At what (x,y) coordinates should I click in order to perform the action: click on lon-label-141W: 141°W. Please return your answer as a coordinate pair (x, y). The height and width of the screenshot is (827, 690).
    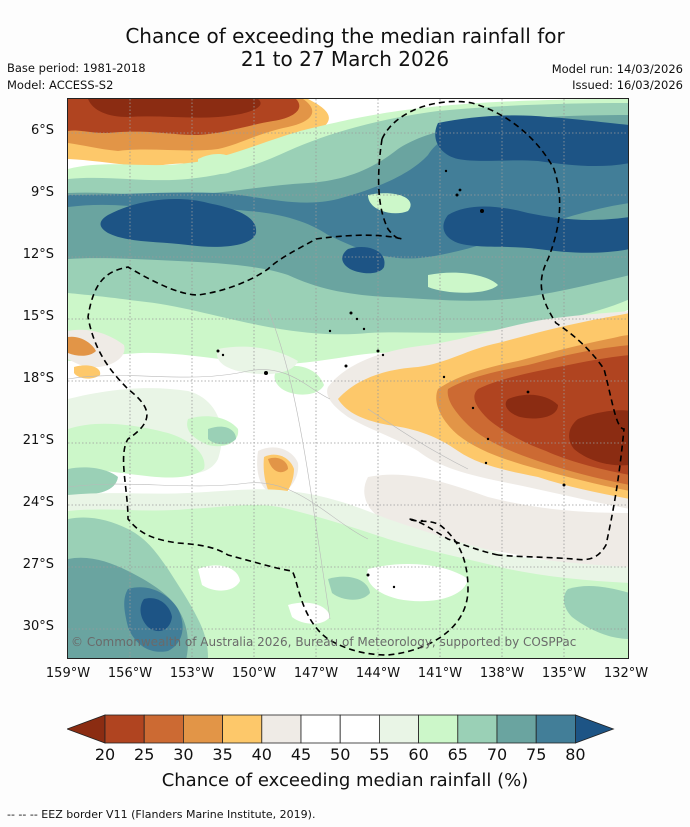
    Looking at the image, I should click on (440, 673).